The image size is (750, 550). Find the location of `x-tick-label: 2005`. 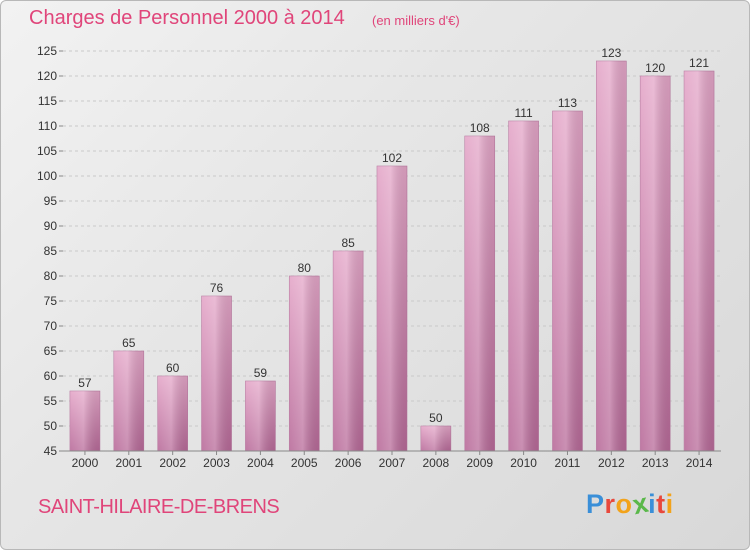

x-tick-label: 2005 is located at coordinates (304, 463).